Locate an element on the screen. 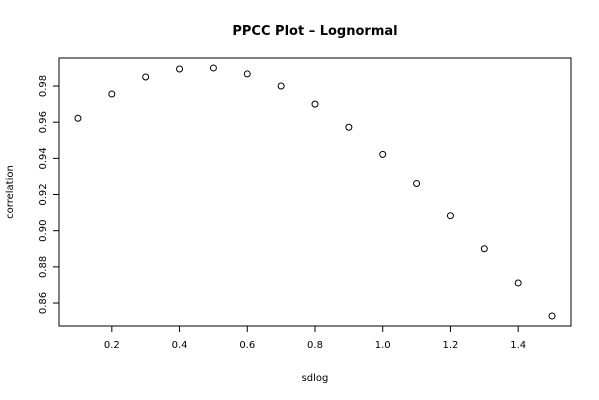 Image resolution: width=599 pixels, height=400 pixels. x-axis-label: sdlog is located at coordinates (315, 378).